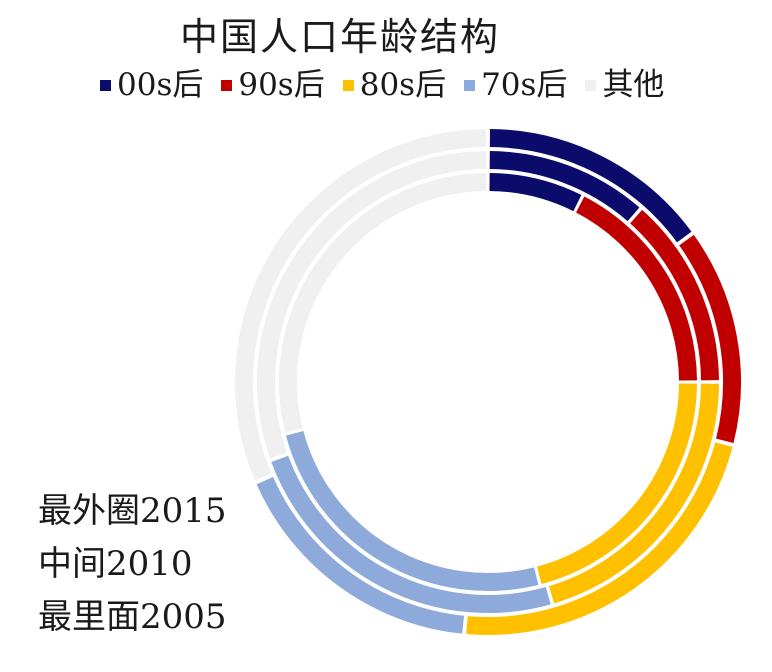 The height and width of the screenshot is (672, 772). I want to click on legend-label-other: 其他, so click(633, 85).